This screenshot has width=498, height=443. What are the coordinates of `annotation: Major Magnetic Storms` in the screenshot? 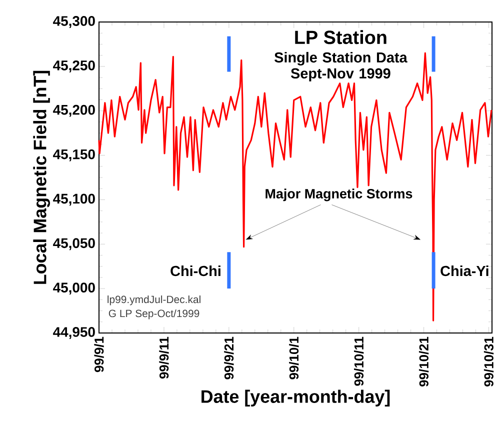 It's located at (339, 195).